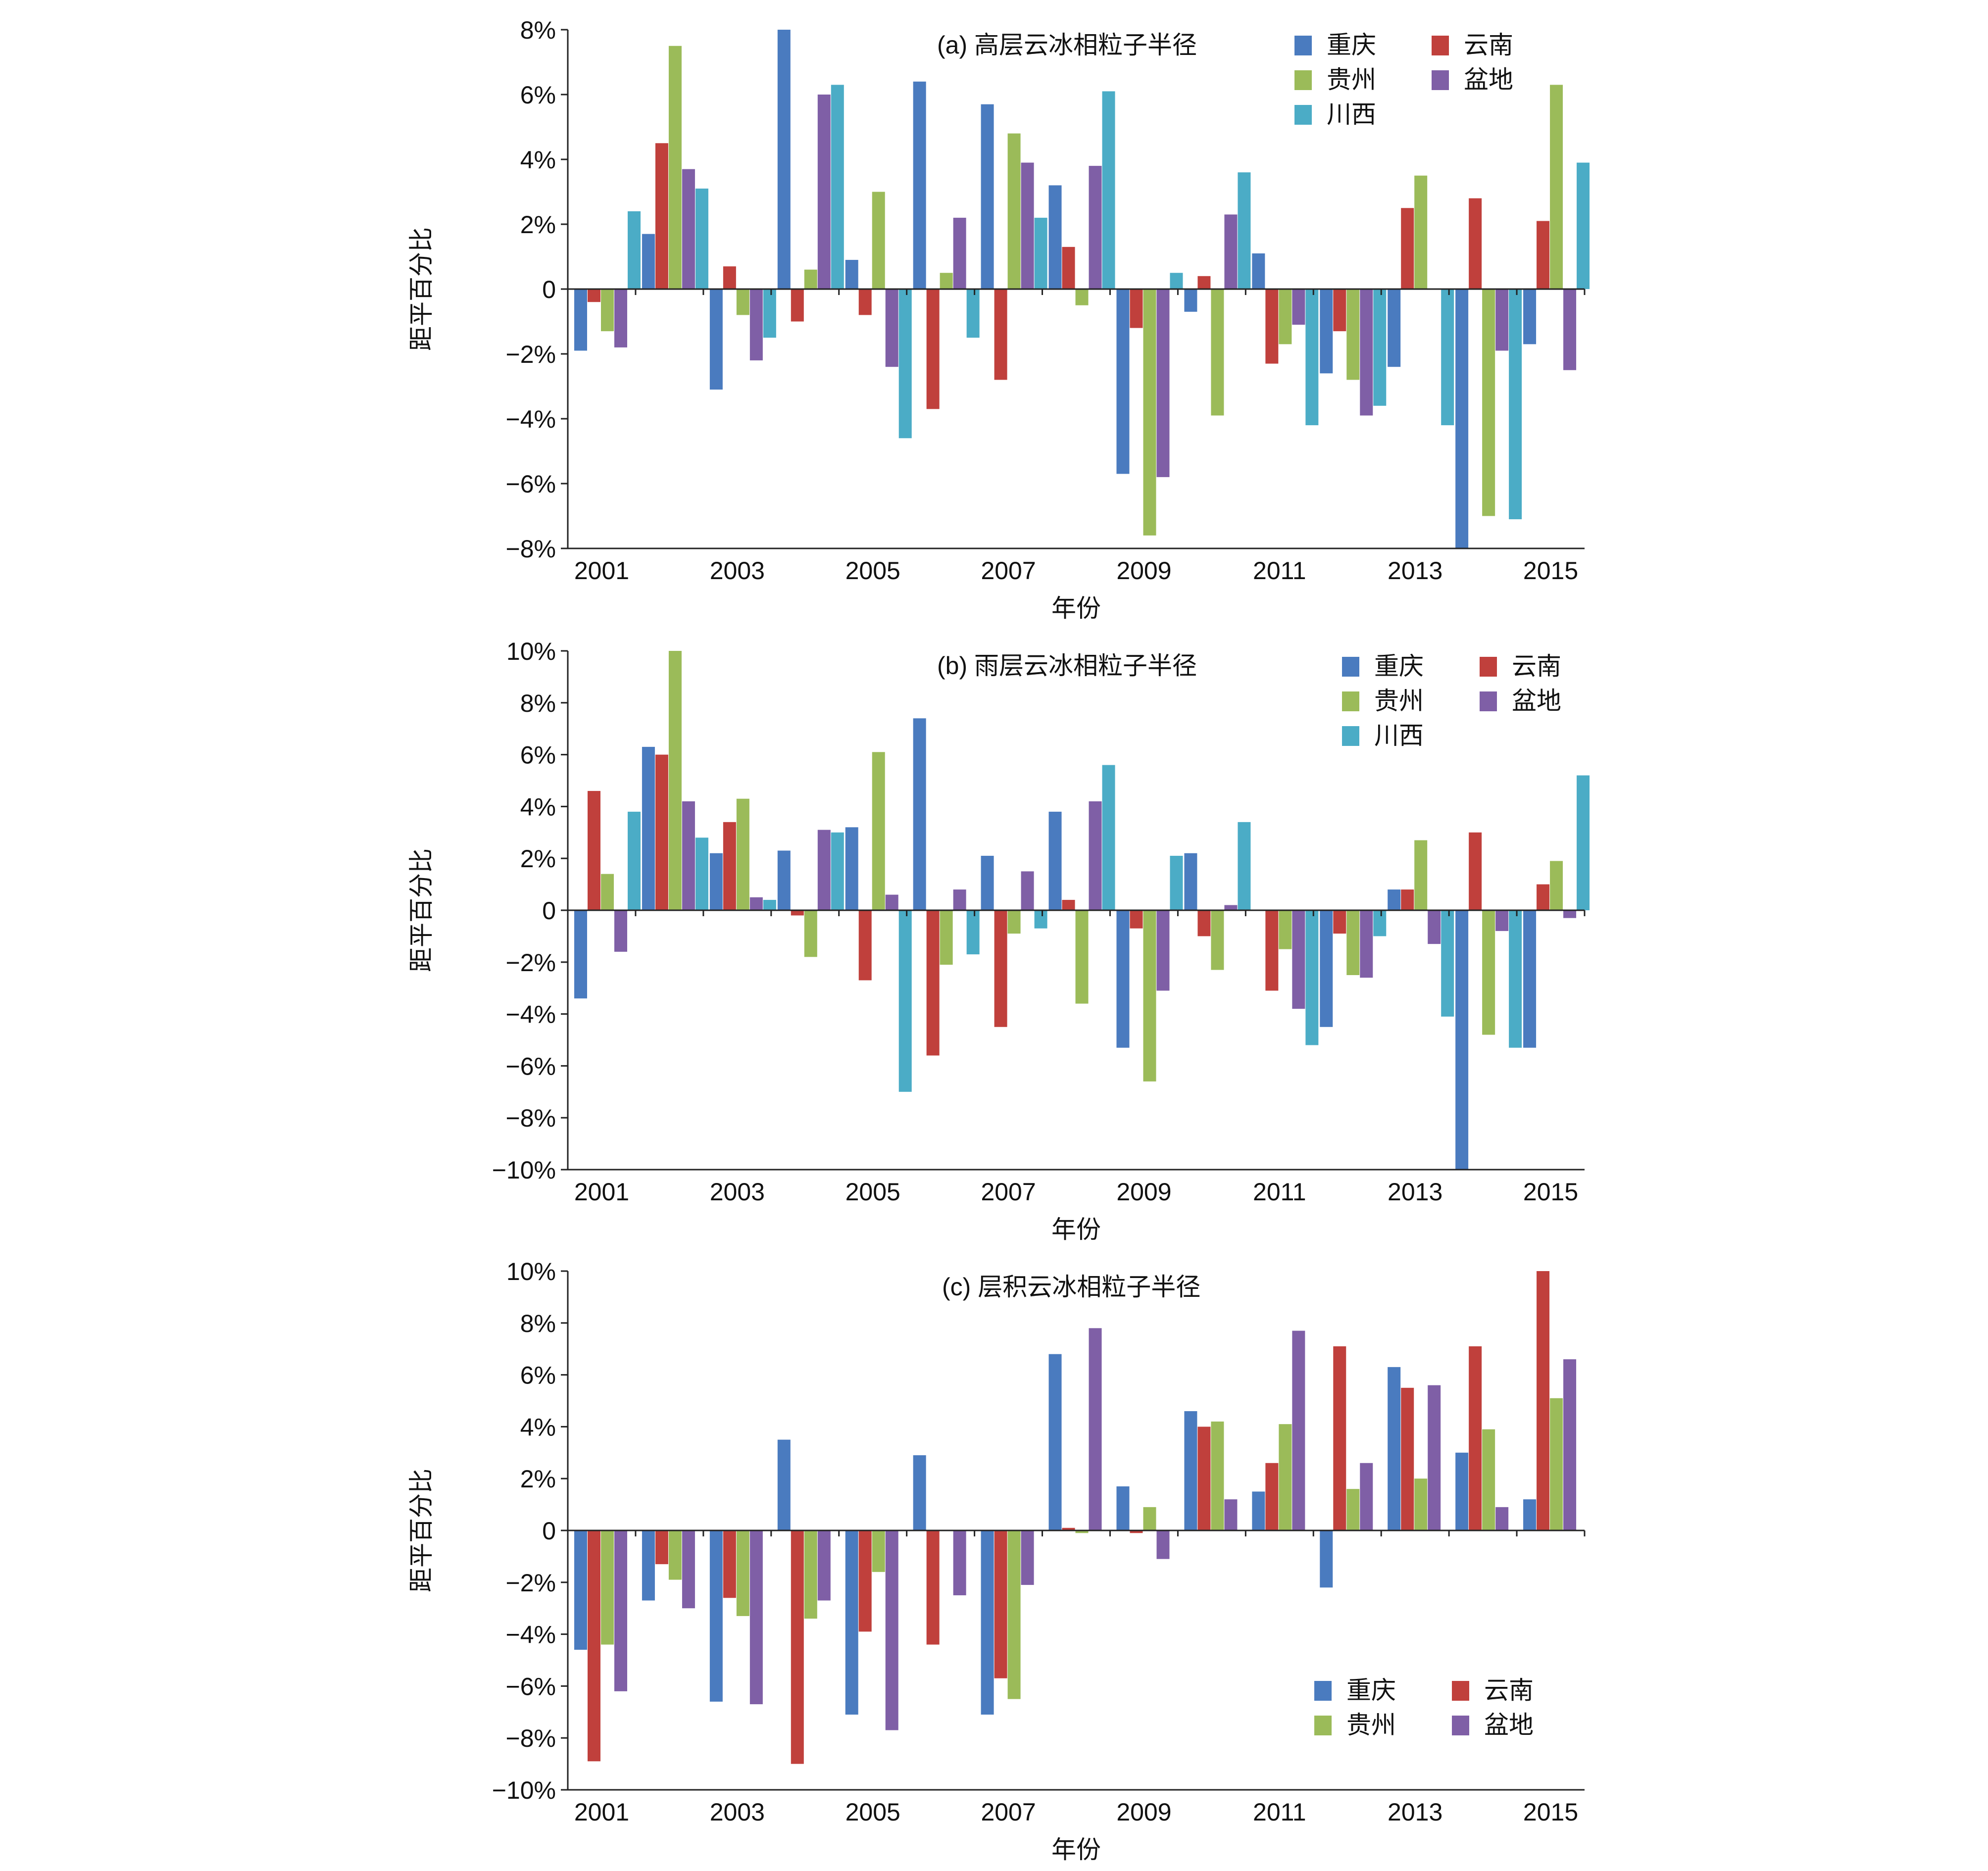 This screenshot has height=1871, width=1988. What do you see at coordinates (1415, 571) in the screenshot?
I see `x-tick-label: 2013` at bounding box center [1415, 571].